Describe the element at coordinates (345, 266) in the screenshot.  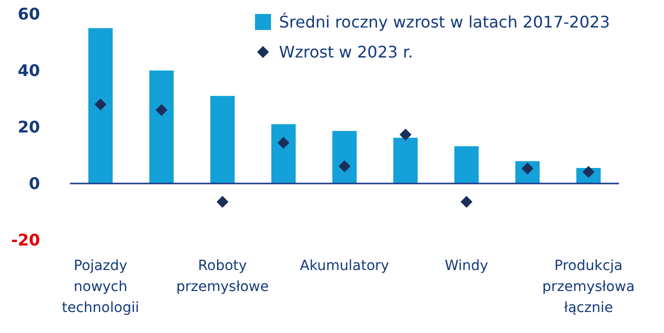
I see `x-tick-label: Akumulatory` at that location.